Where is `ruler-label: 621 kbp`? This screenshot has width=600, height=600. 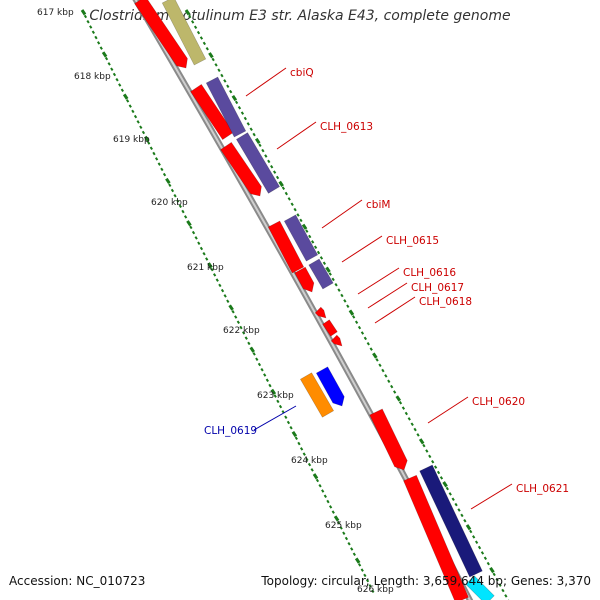
ruler-label: 621 kbp is located at coordinates (205, 268).